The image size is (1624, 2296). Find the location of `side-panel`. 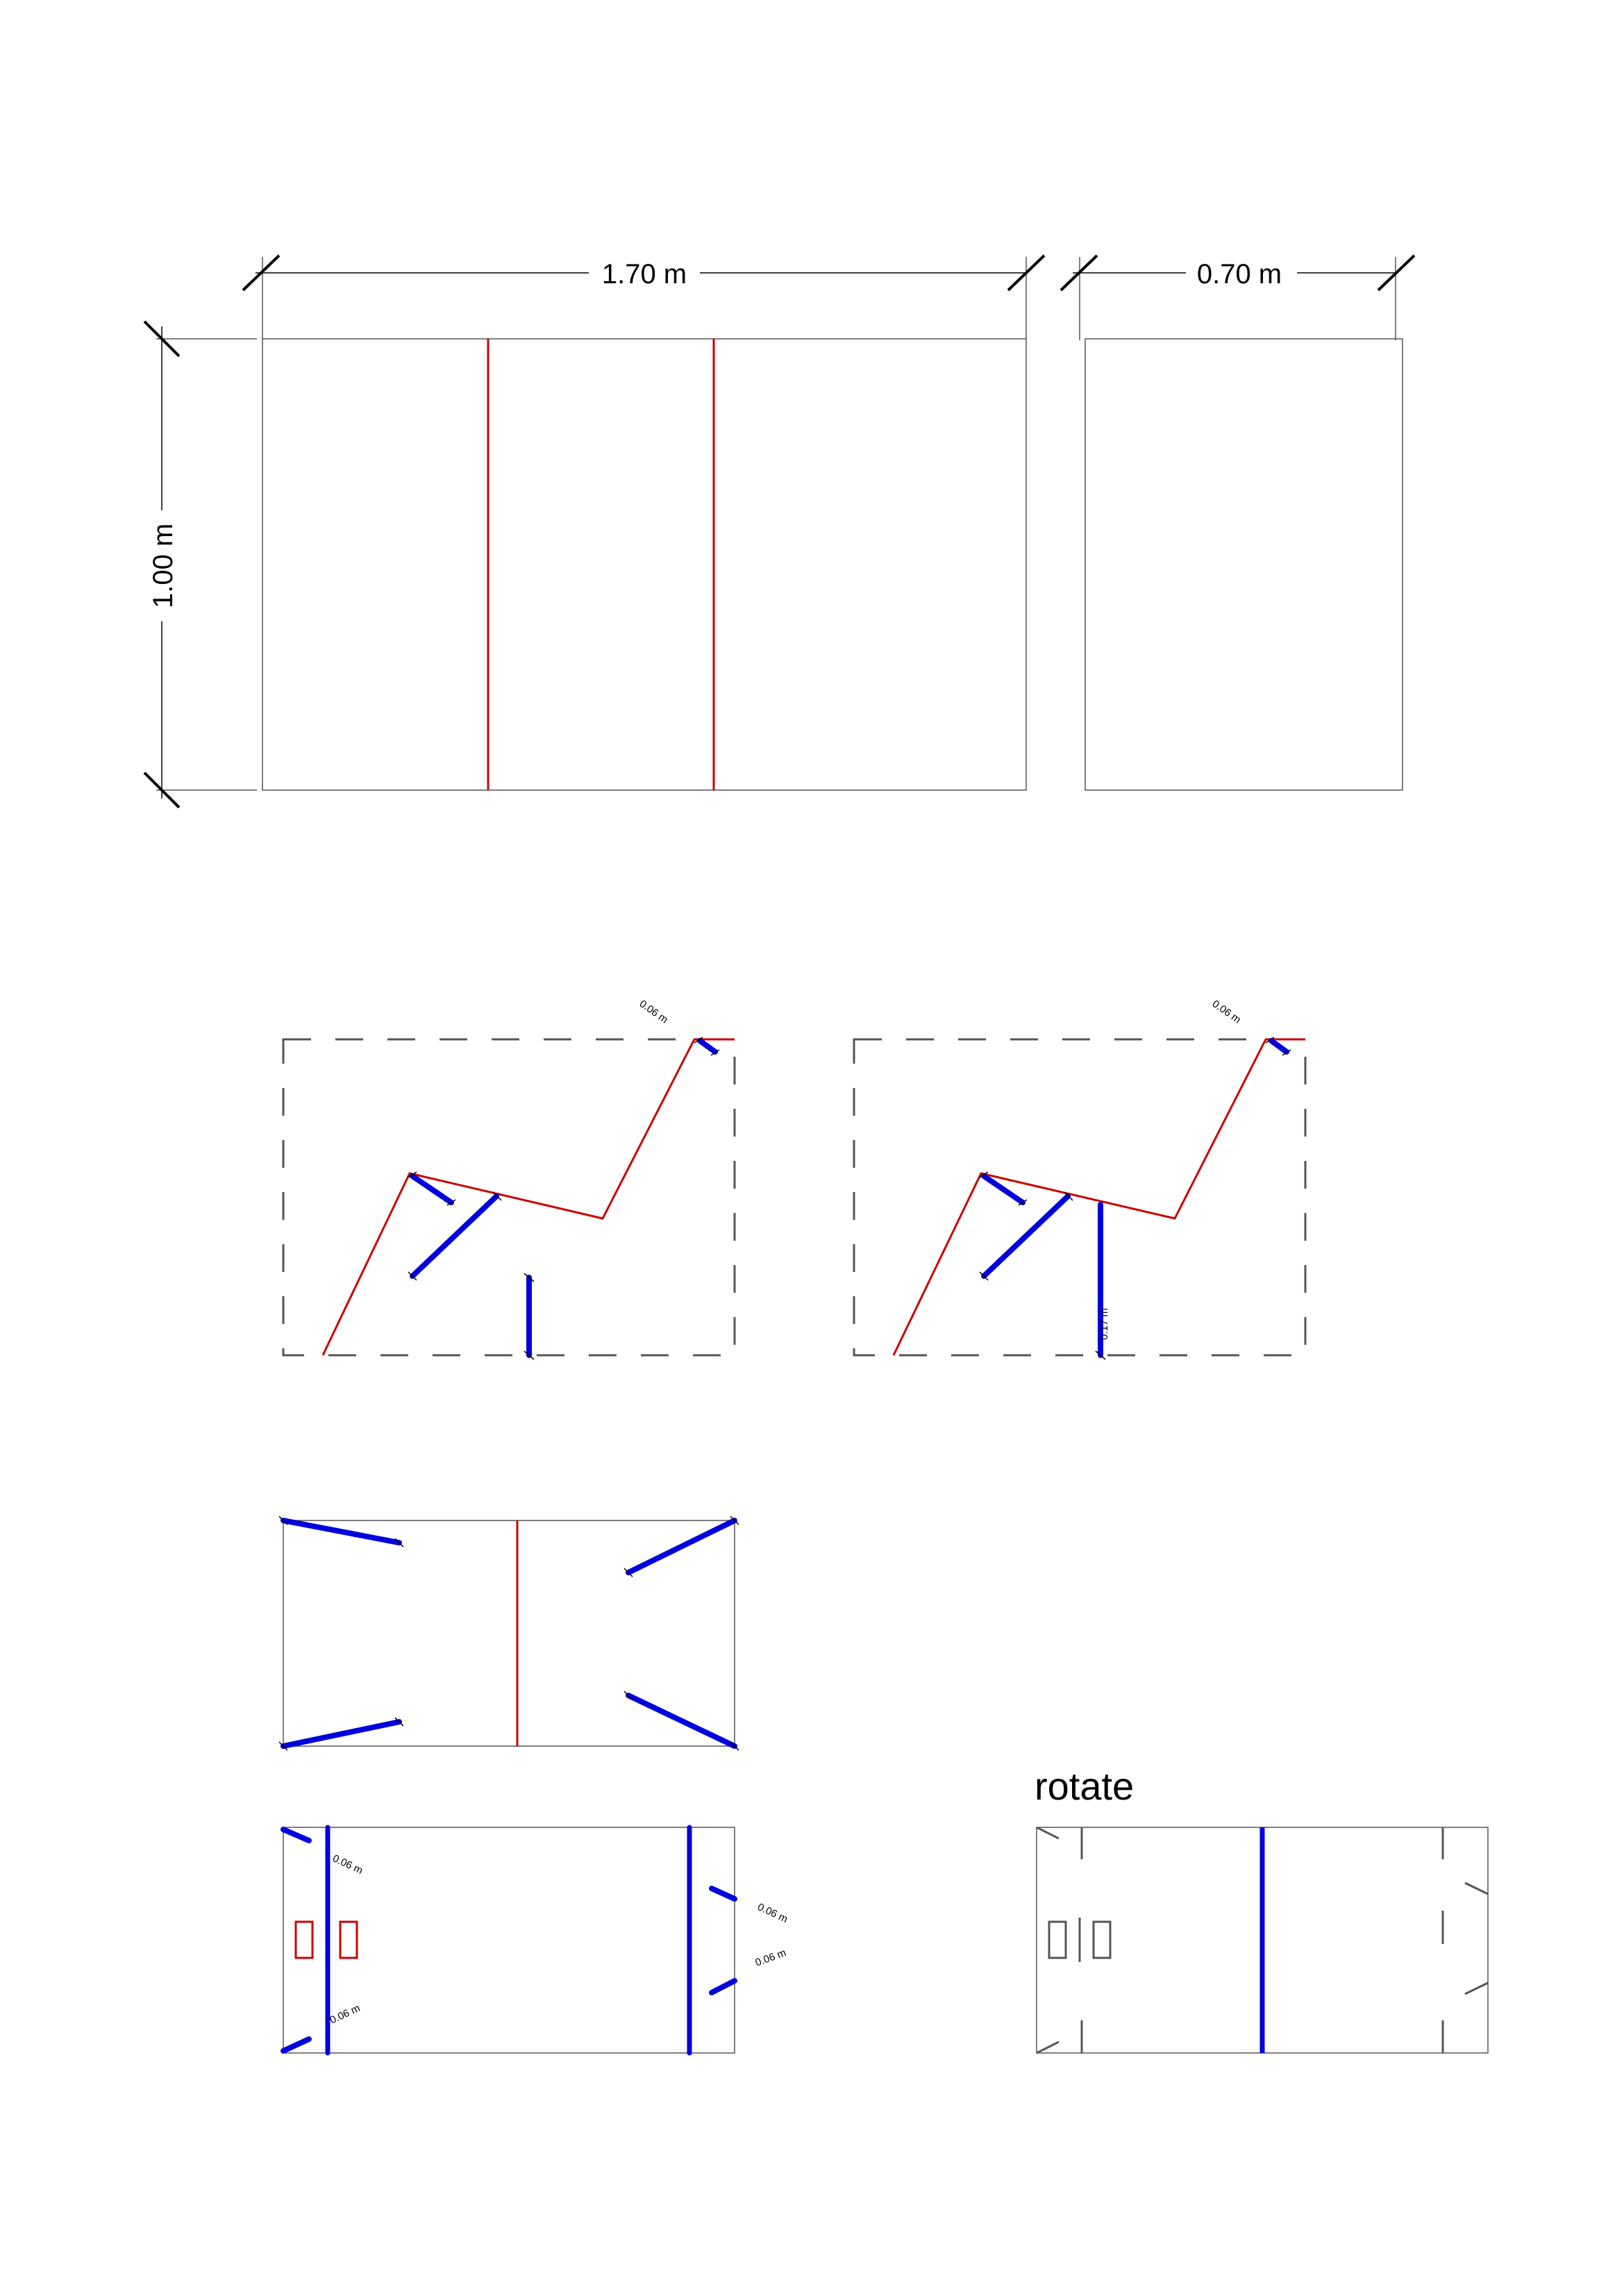

side-panel is located at coordinates (1244, 564).